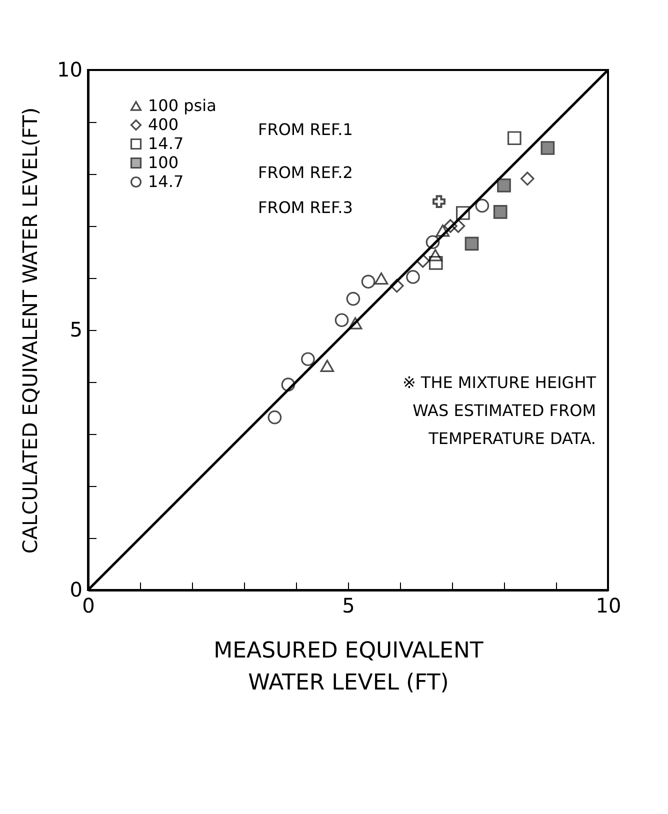 This screenshot has height=814, width=668. Describe the element at coordinates (69, 70) in the screenshot. I see `y-tick-label: 10` at that location.